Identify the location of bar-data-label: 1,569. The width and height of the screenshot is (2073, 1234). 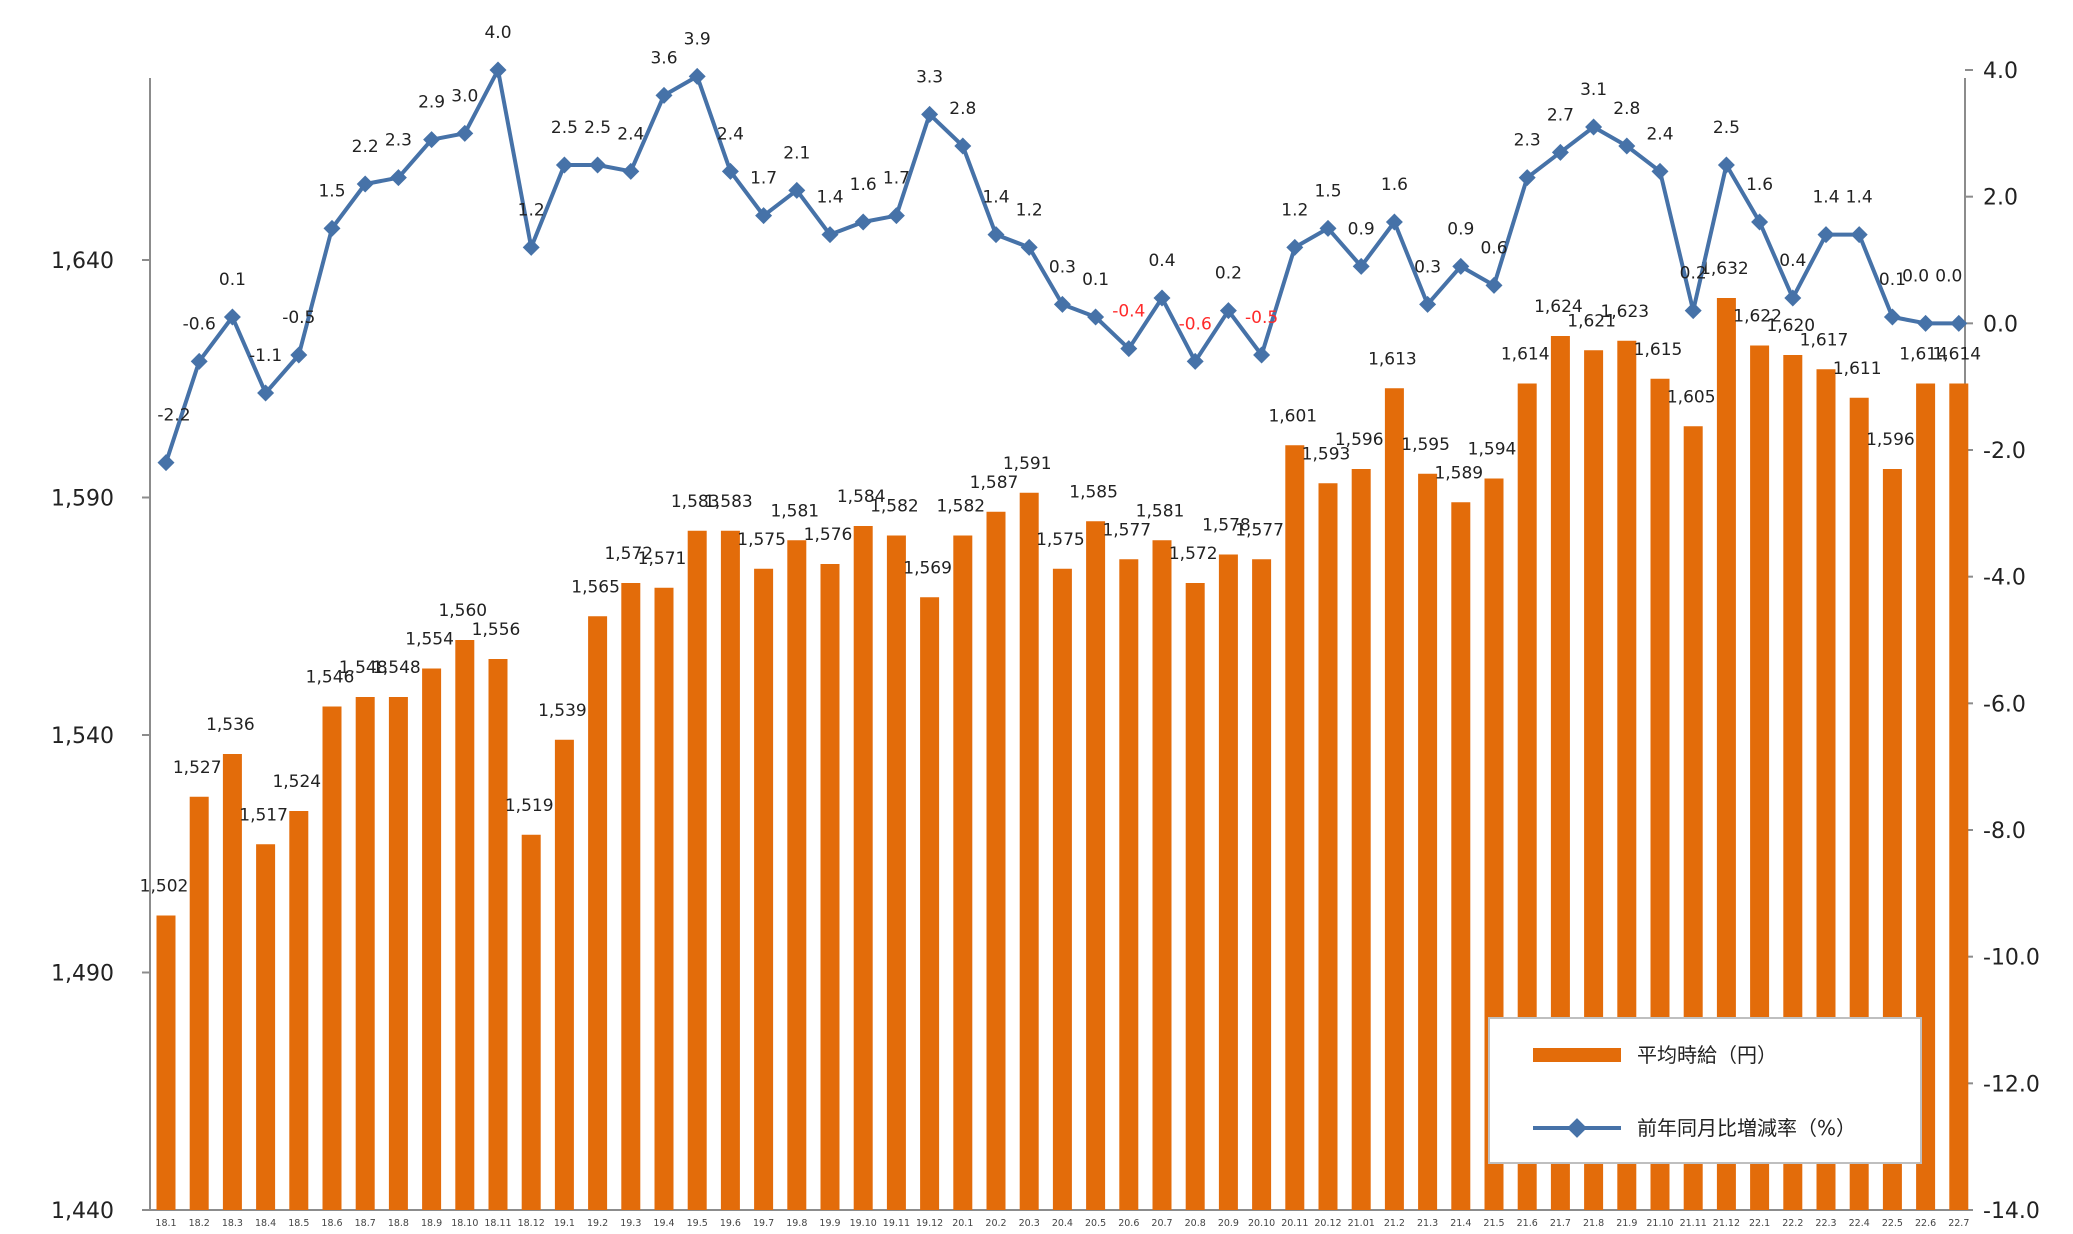
(927, 568).